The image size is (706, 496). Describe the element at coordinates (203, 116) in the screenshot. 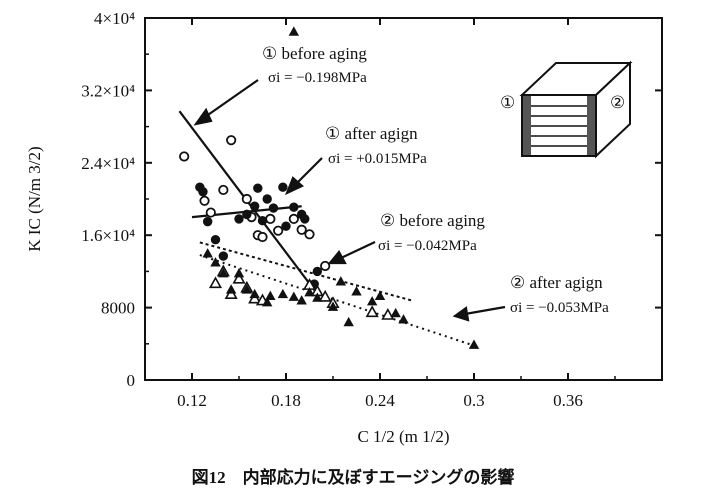

I see `arrowhead-1-before` at that location.